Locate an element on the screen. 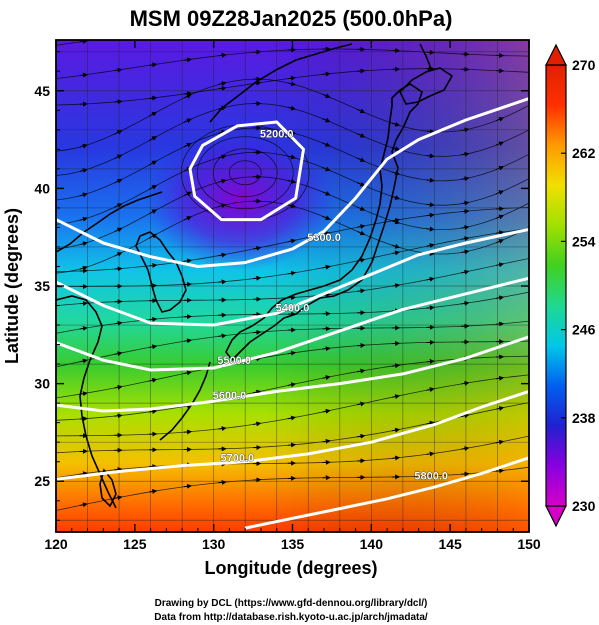 This screenshot has height=625, width=599. y-tick-label: 25 is located at coordinates (42, 481).